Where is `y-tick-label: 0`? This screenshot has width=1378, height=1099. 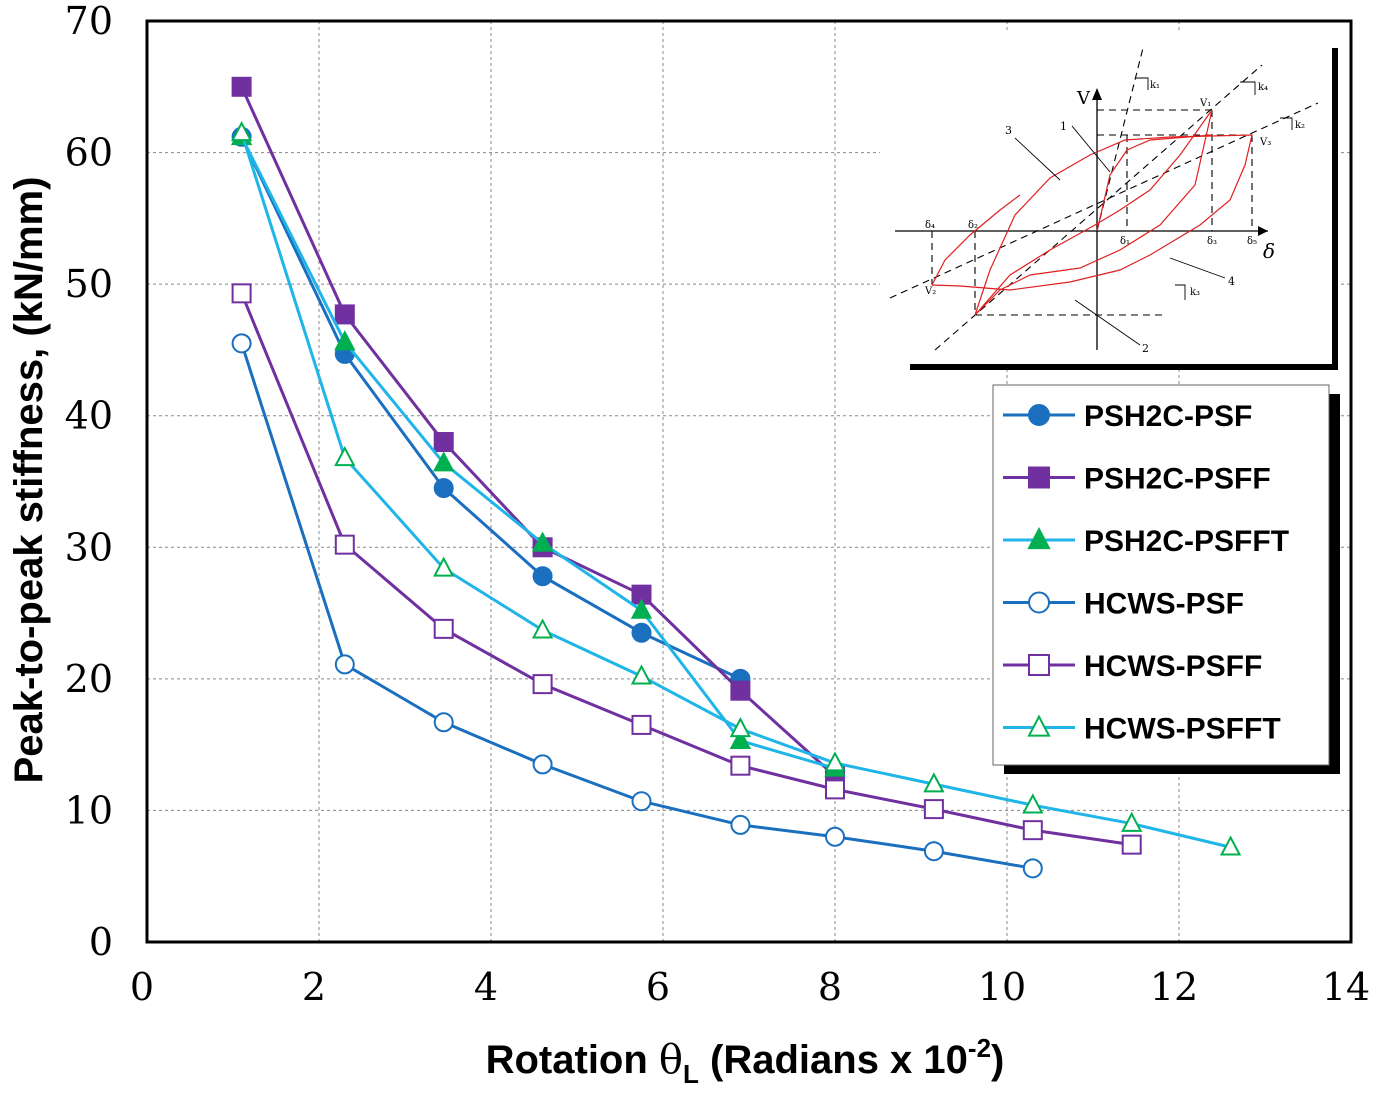 y-tick-label: 0 is located at coordinates (101, 942).